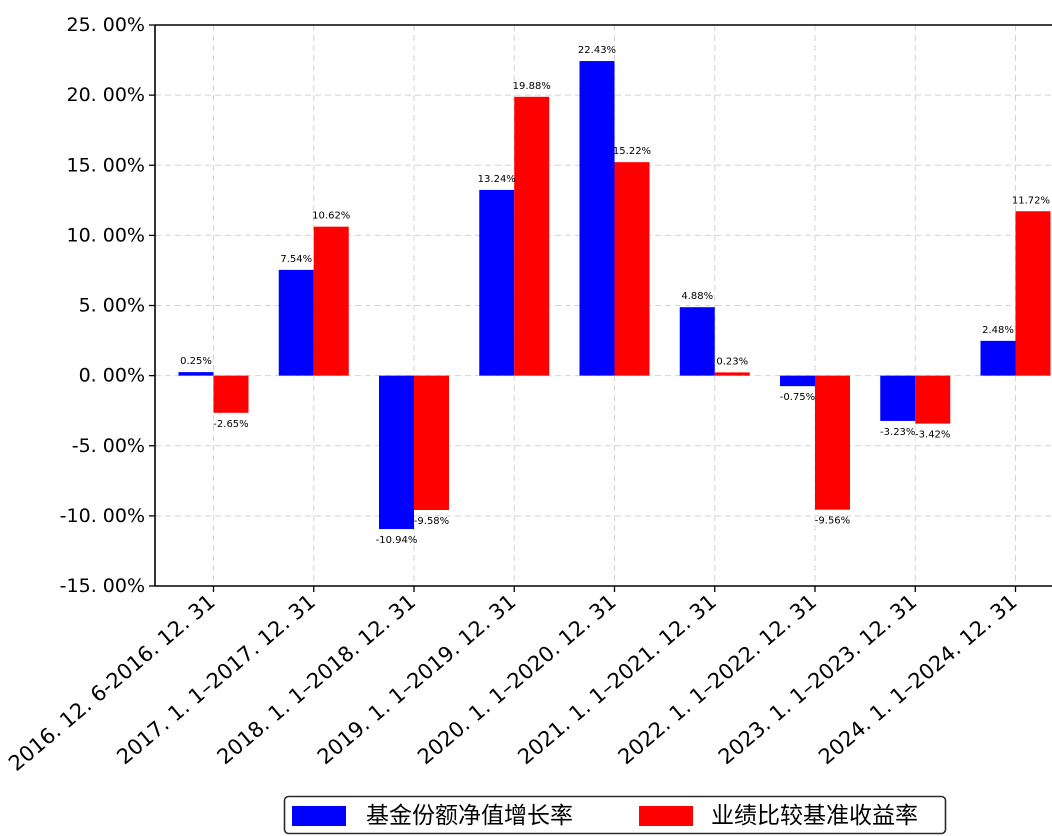 The height and width of the screenshot is (836, 1052). What do you see at coordinates (797, 397) in the screenshot?
I see `data-label: -0.75%` at bounding box center [797, 397].